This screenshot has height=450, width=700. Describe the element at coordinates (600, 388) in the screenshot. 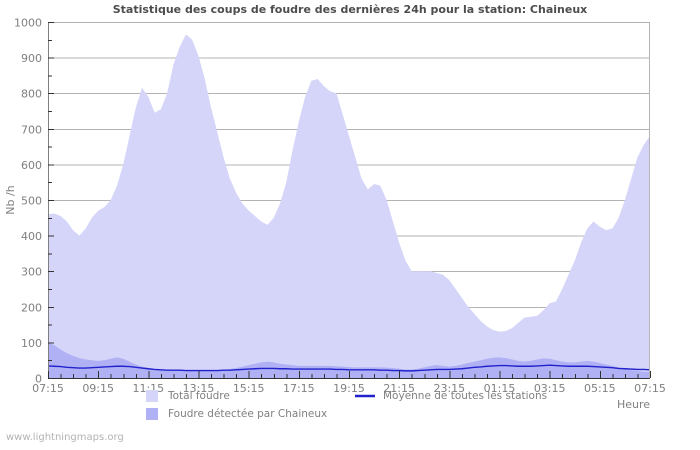

I see `svg-text: 05:15` at that location.